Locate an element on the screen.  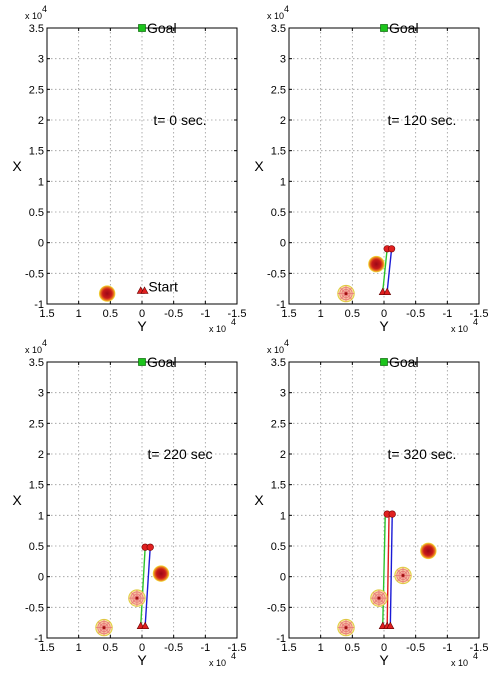
time-label: t= 320 sec. is located at coordinates (422, 454).